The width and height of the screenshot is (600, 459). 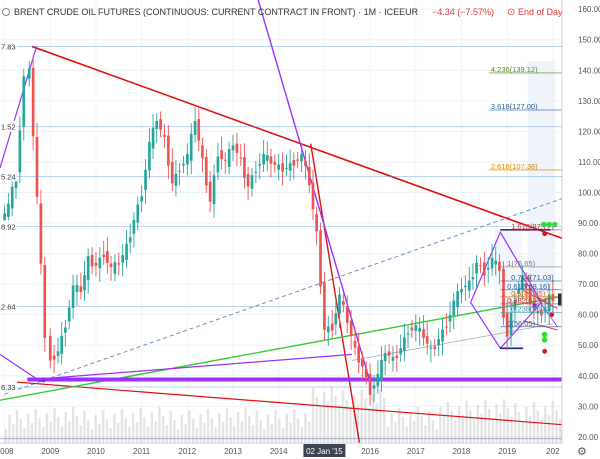 I want to click on level-label: 6.33, so click(x=8, y=387).